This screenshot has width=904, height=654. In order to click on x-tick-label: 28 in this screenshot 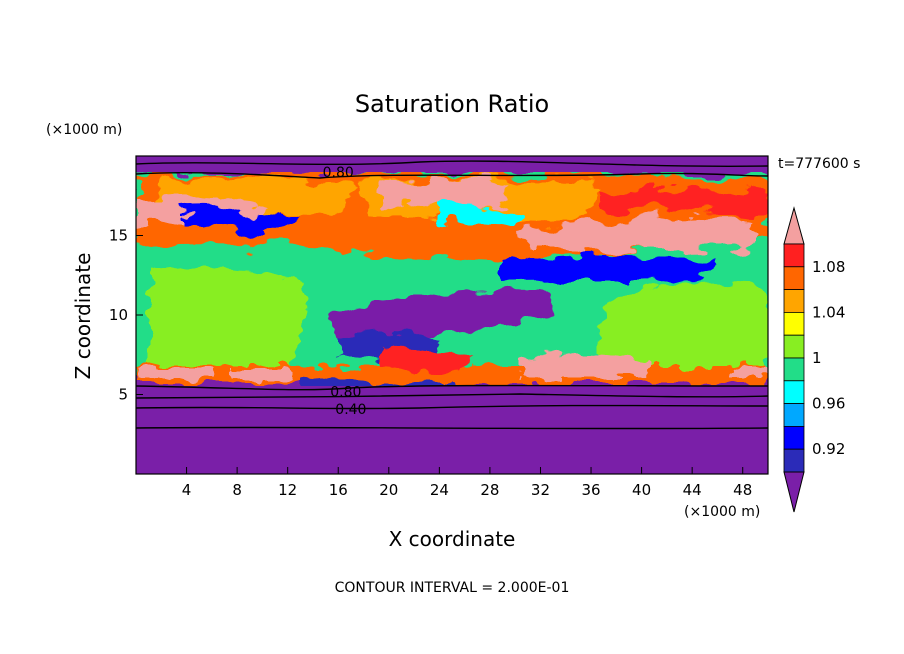, I will do `click(489, 490)`.